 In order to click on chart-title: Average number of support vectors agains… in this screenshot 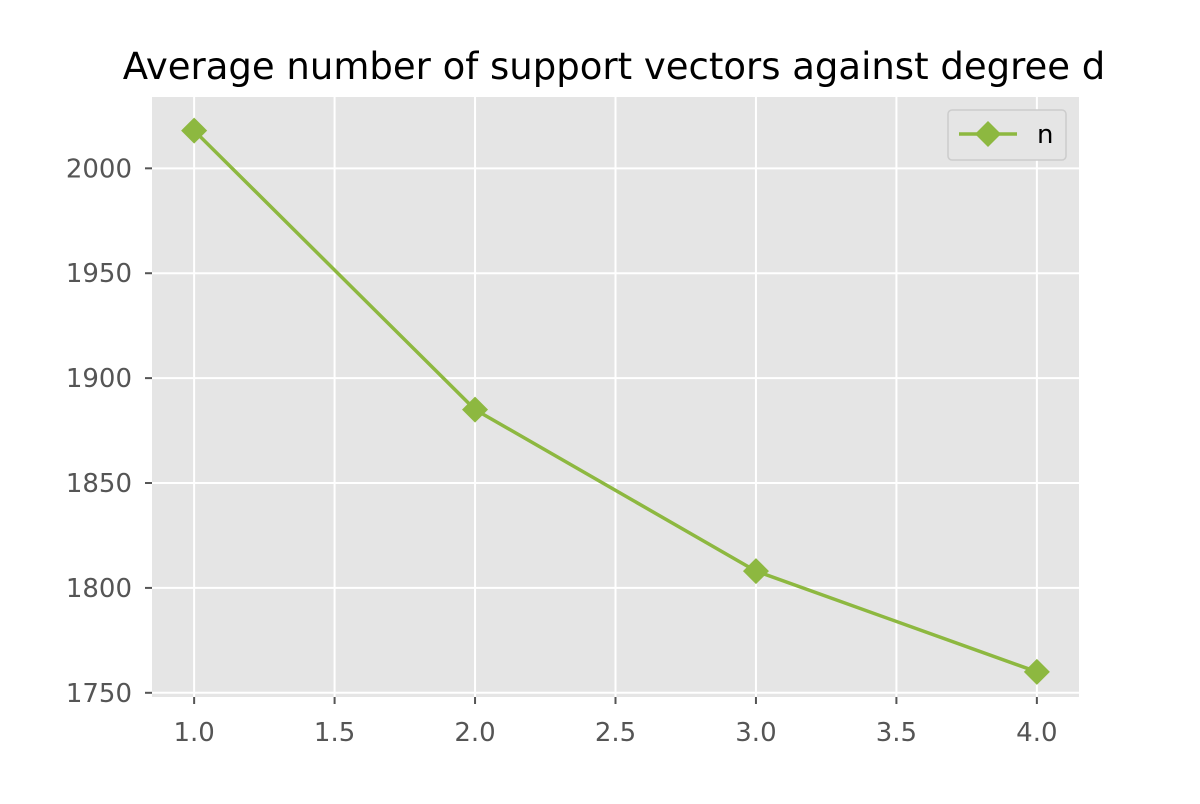, I will do `click(614, 66)`.